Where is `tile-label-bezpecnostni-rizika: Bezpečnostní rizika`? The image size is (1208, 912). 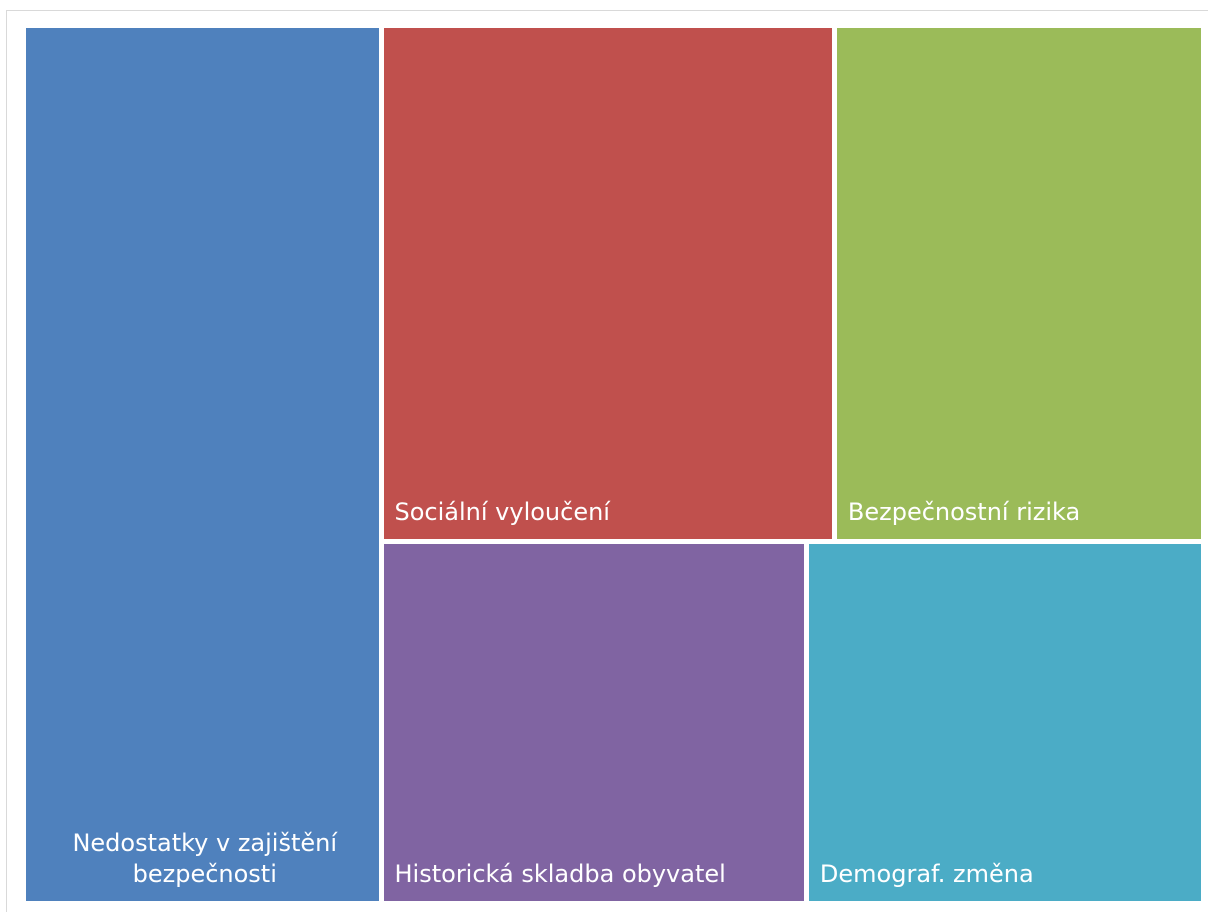 tile-label-bezpecnostni-rizika: Bezpečnostní rizika is located at coordinates (964, 512).